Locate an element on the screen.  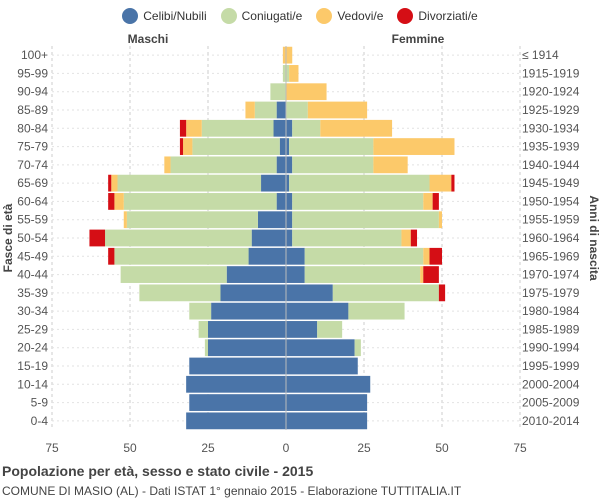
birth-year-label: 1990-1994 is located at coordinates (551, 348).